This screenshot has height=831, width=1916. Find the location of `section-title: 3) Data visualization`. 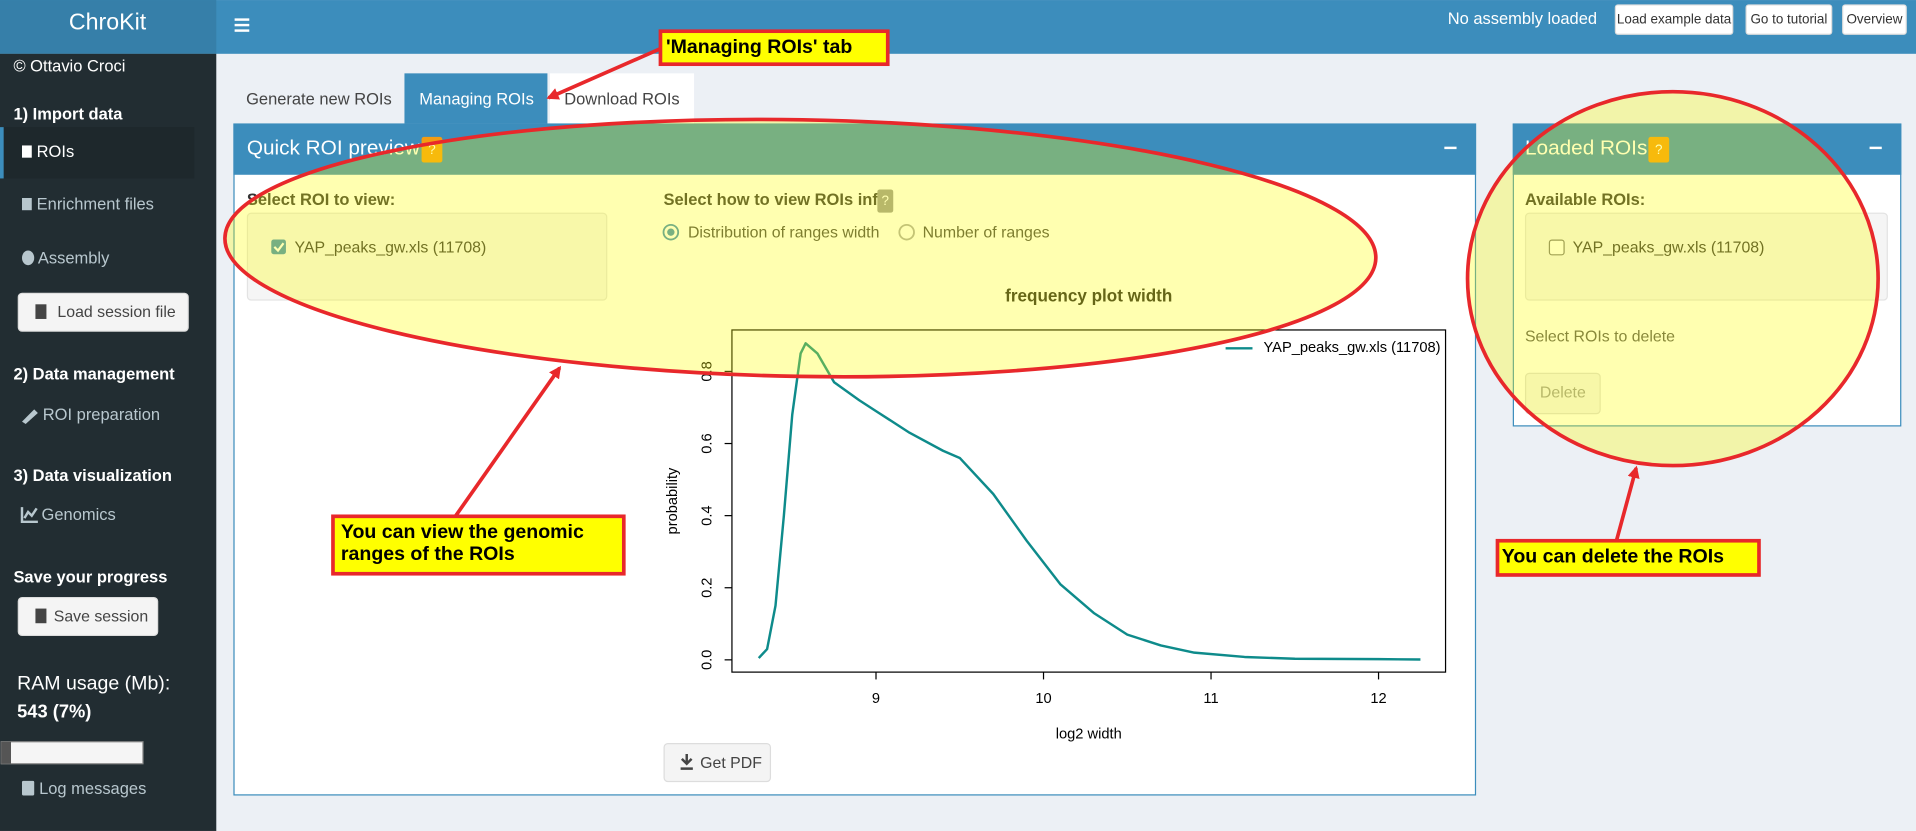

section-title: 3) Data visualization is located at coordinates (92, 476).